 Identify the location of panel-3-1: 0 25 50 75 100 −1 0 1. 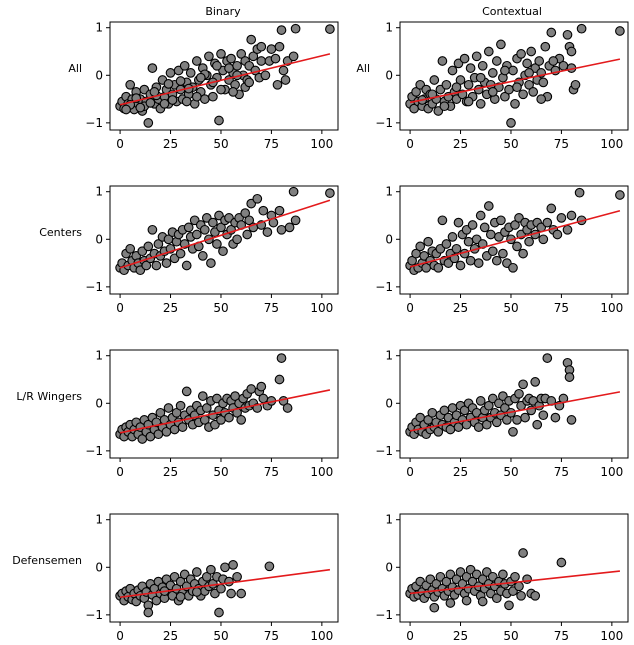
(502, 578).